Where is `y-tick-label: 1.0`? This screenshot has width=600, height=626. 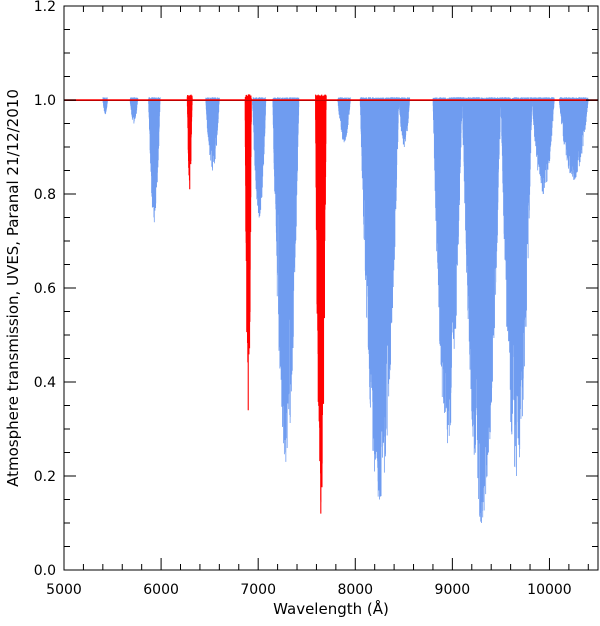 y-tick-label: 1.0 is located at coordinates (45, 101).